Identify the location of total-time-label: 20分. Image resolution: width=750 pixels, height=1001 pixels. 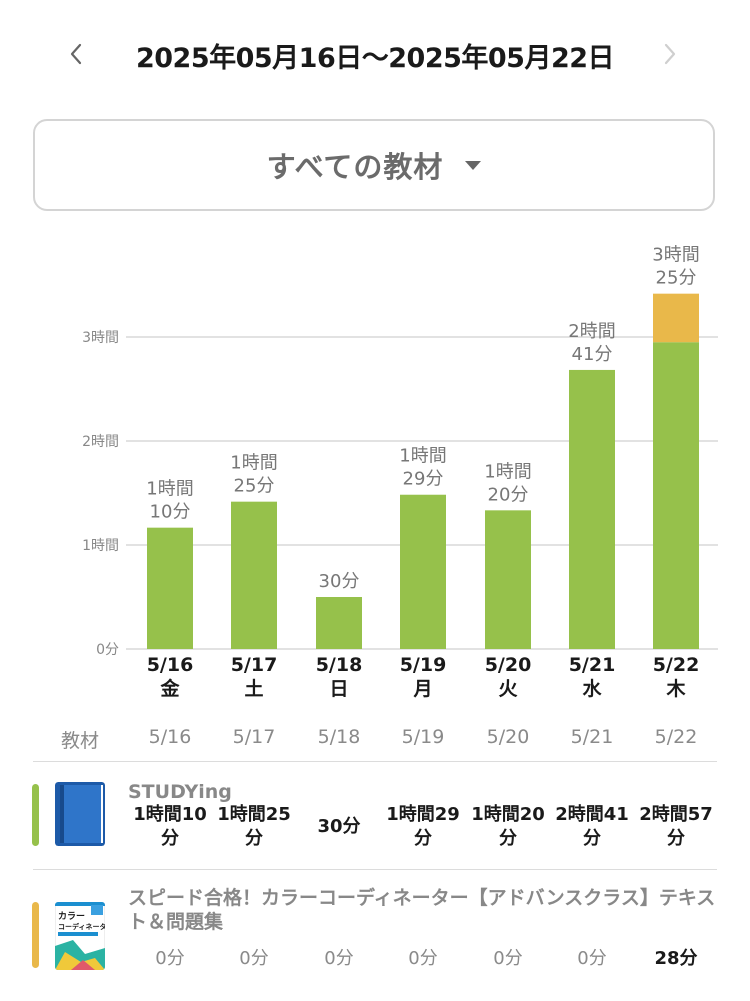
(508, 494).